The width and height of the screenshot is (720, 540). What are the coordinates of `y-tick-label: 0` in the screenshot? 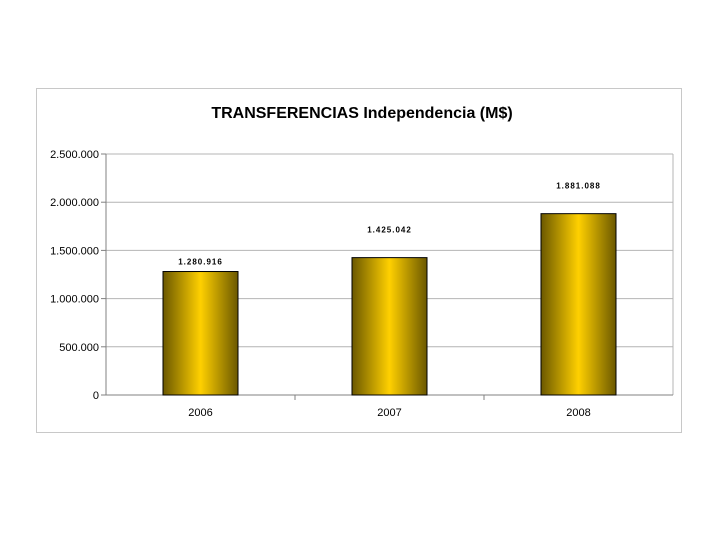 It's located at (96, 396).